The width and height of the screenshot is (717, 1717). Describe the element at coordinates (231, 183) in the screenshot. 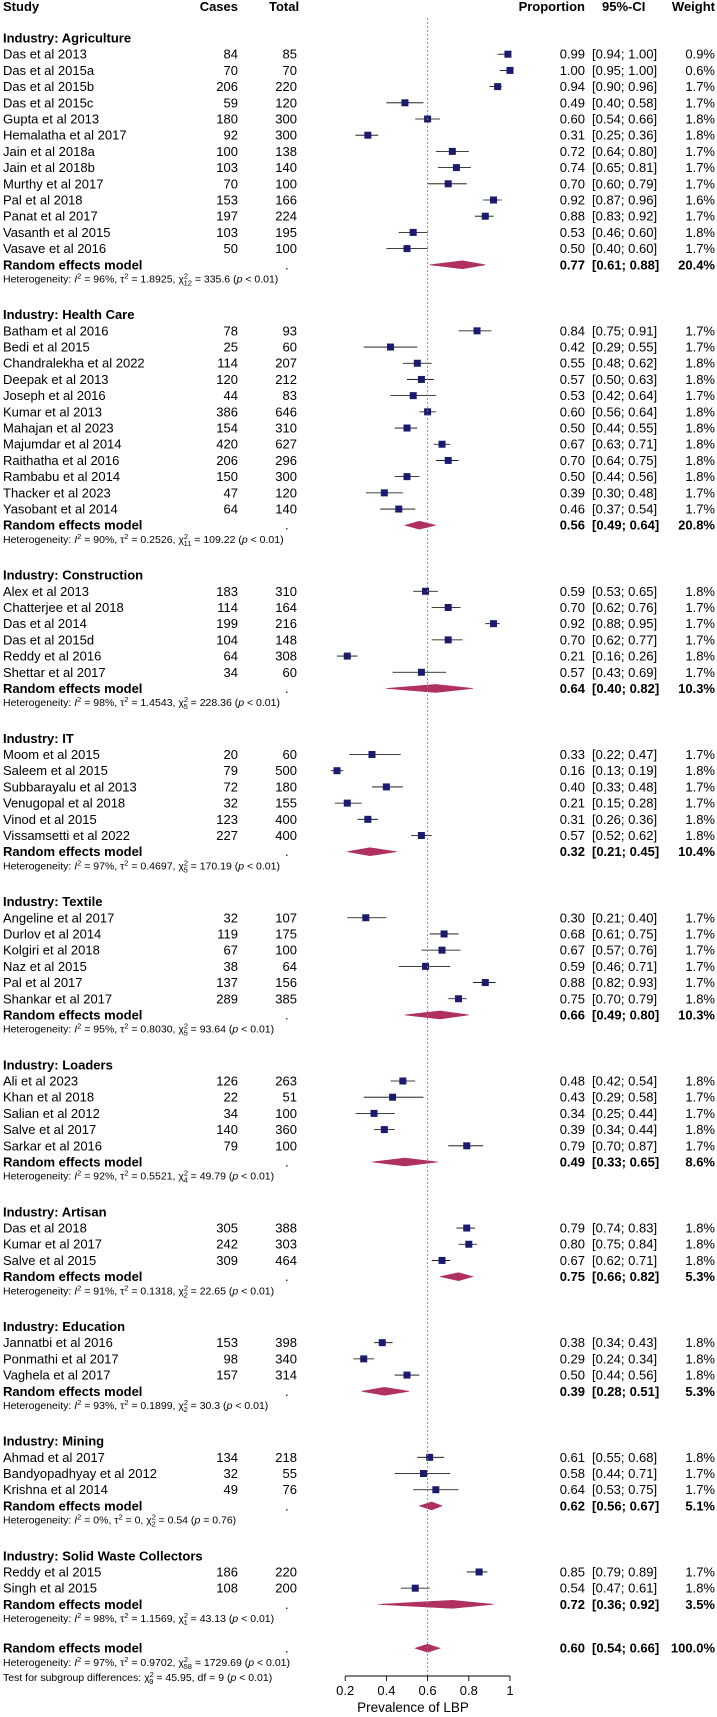

I see `study-cases: 70` at that location.